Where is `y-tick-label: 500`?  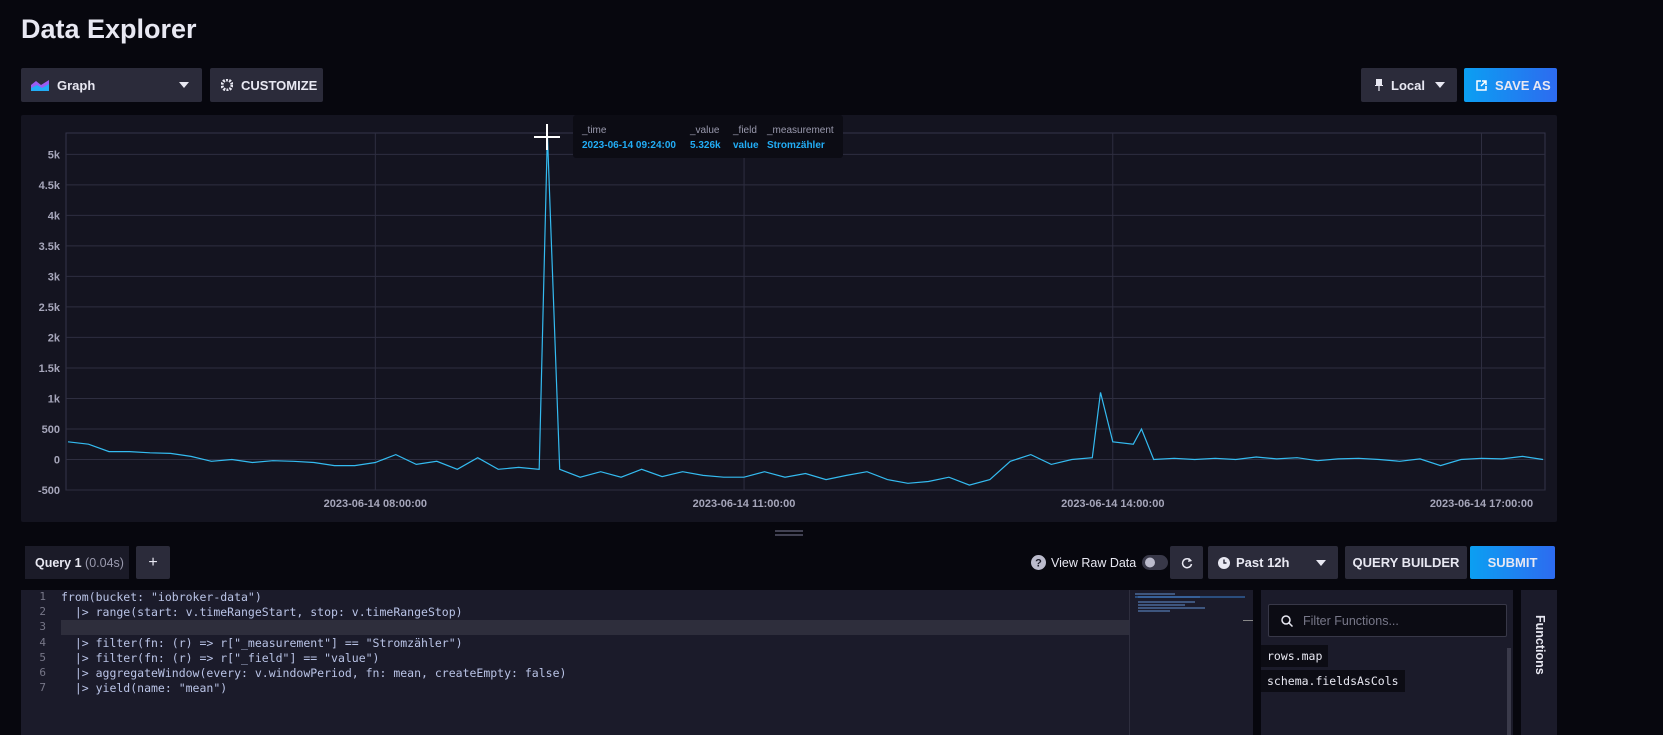
y-tick-label: 500 is located at coordinates (51, 430).